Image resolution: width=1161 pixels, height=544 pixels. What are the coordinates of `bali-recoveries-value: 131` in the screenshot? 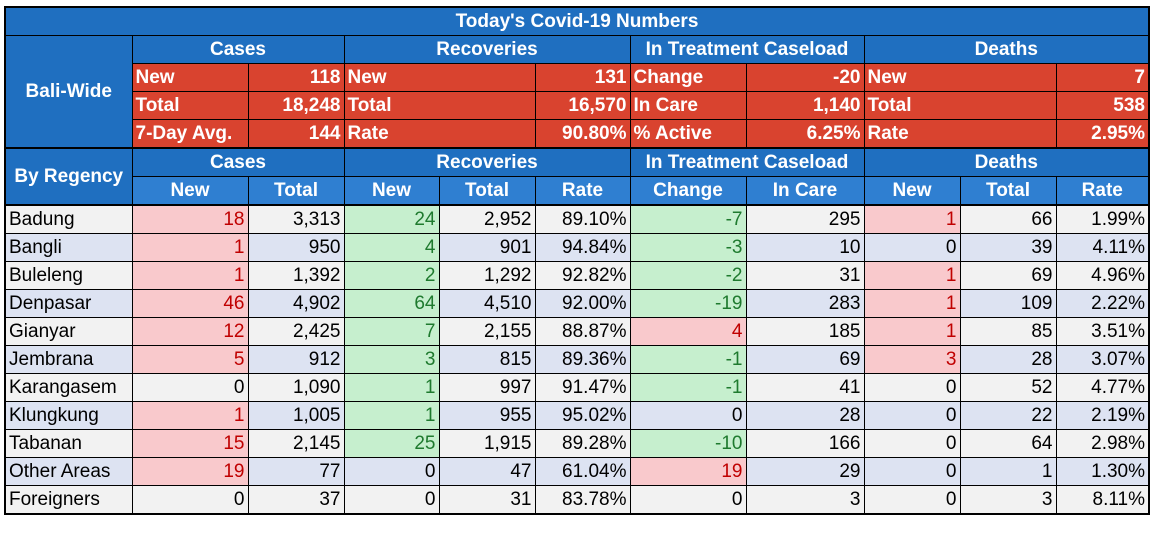 It's located at (582, 77).